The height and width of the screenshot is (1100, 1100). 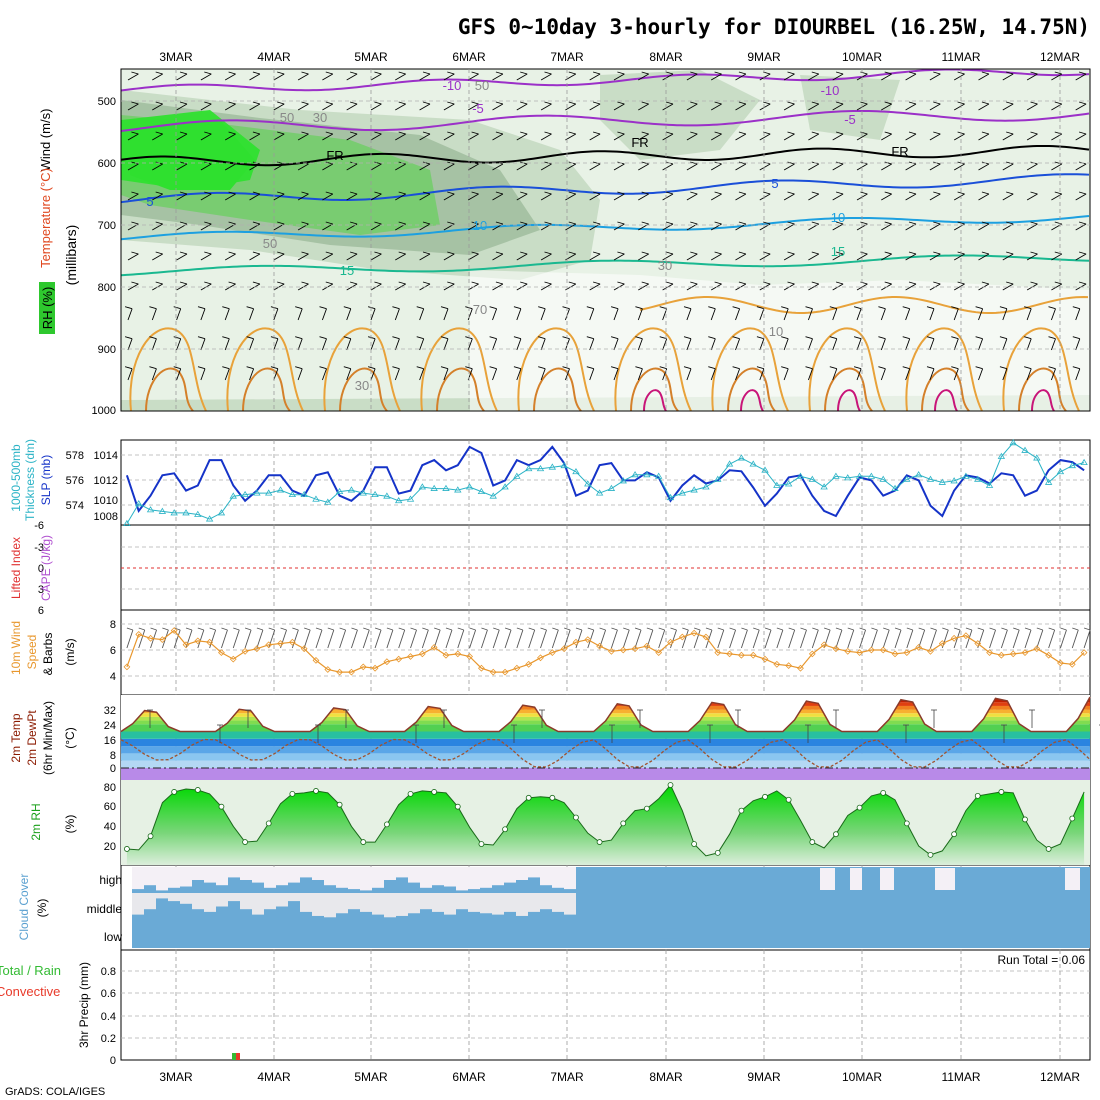 I want to click on rh-shade-blob, so click(x=680, y=115).